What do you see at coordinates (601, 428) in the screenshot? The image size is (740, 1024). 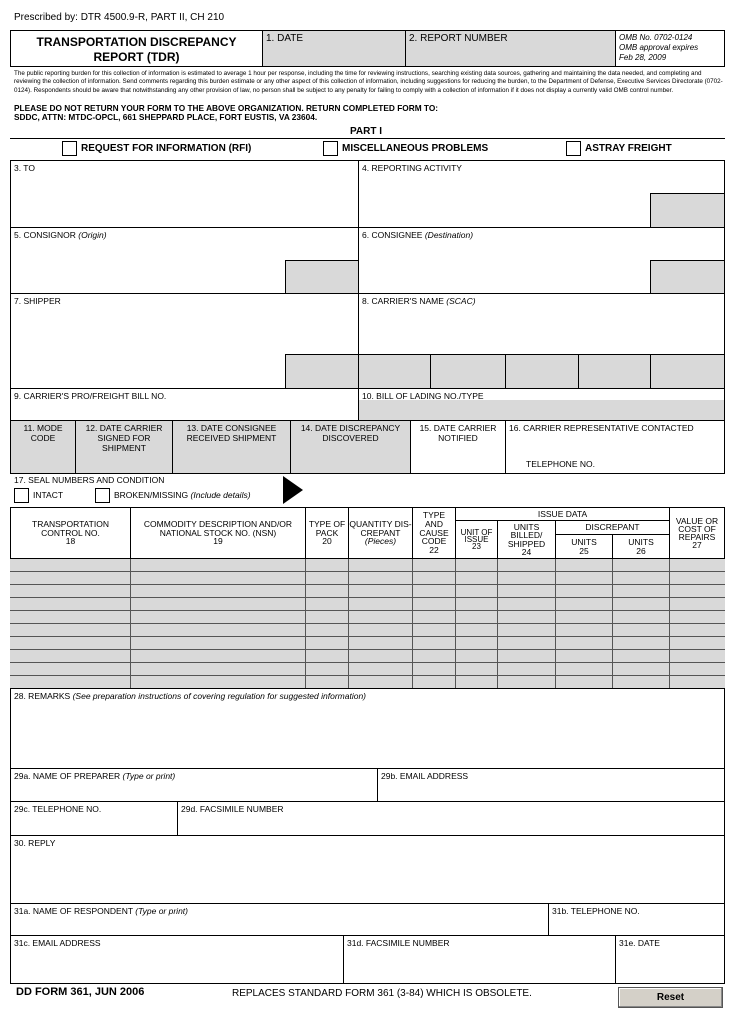 I see `carrier-rep-label: 16. CARRIER REPRESENTATIVE CONTACTED` at bounding box center [601, 428].